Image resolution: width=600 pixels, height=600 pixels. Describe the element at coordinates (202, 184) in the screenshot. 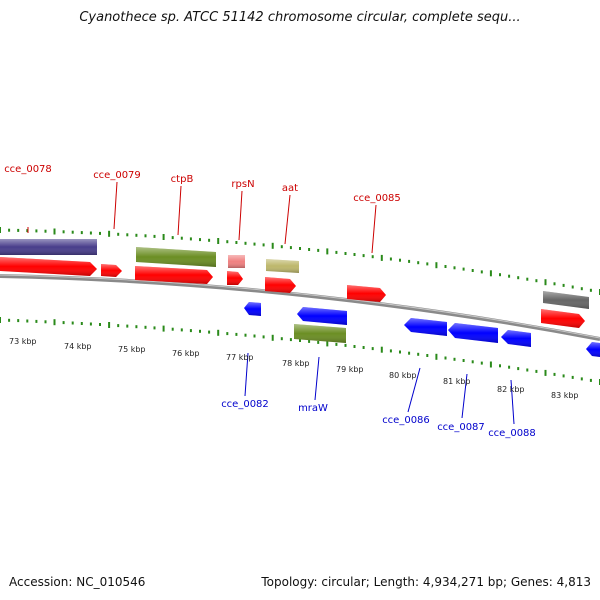

I see `forward-gene-labels: cce_0078 cce_0079 ctpB rpsN aat cce_0085` at that location.